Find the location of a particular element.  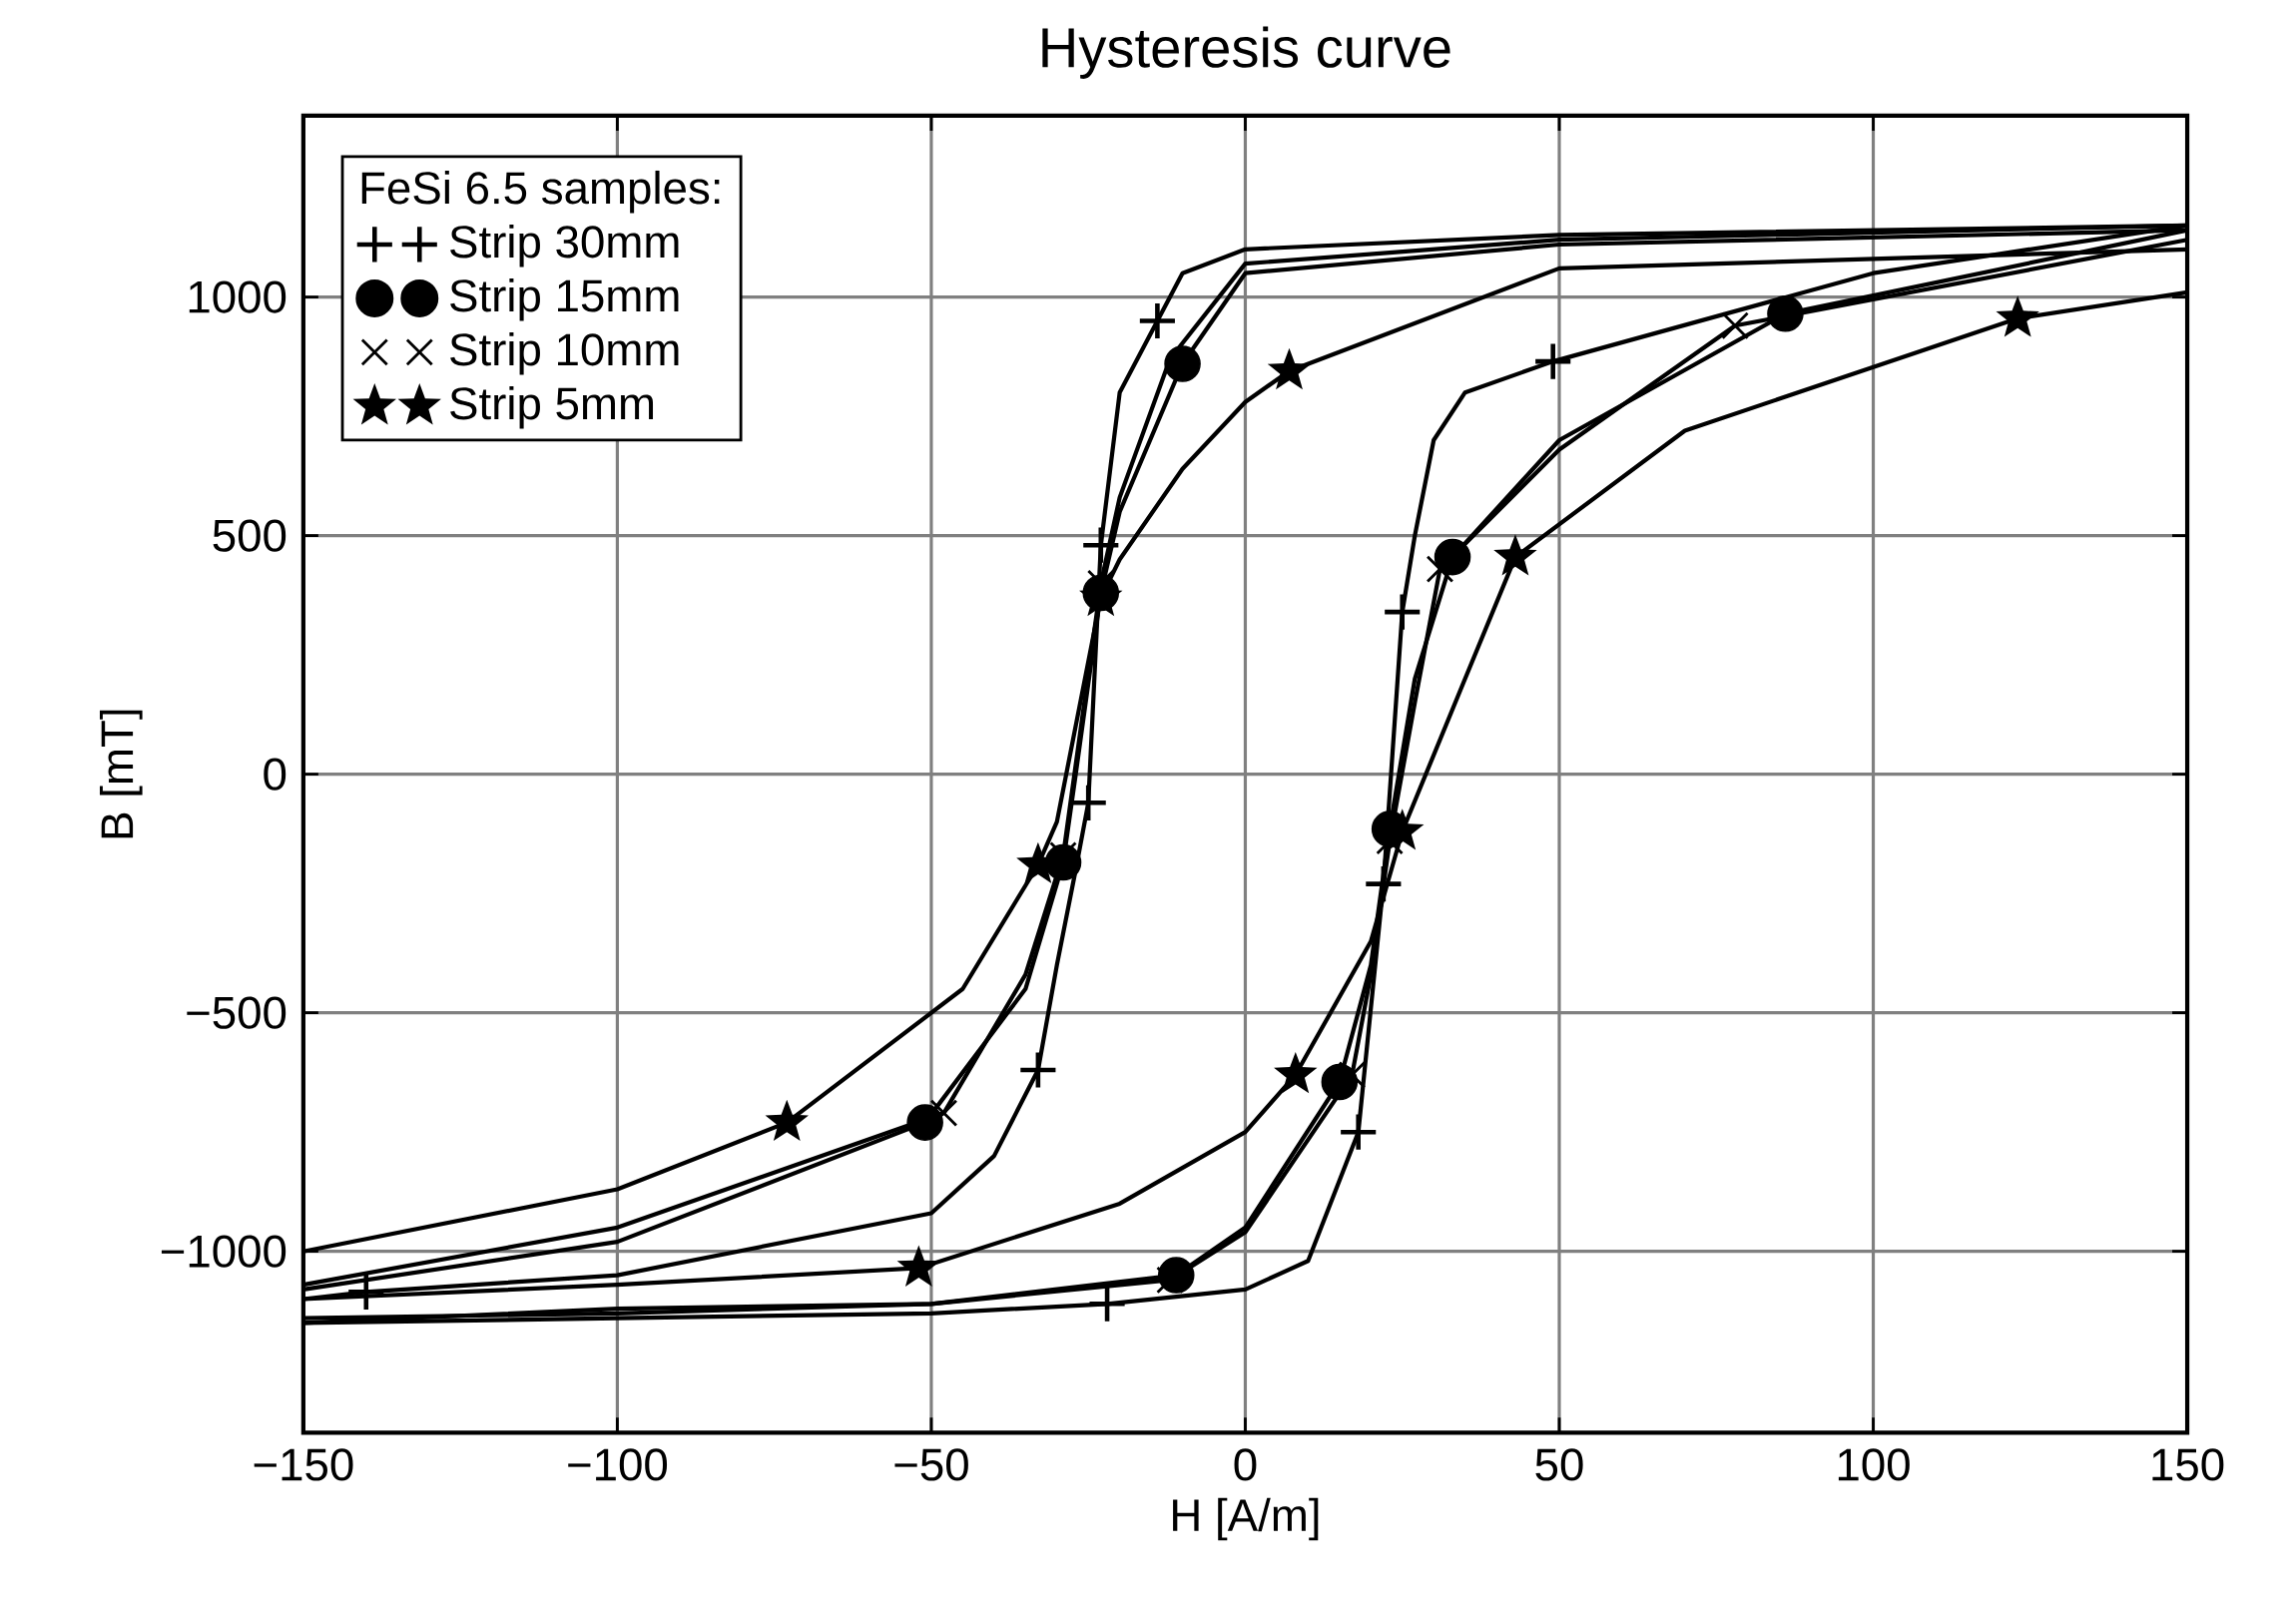

x-tick-label: 50 is located at coordinates (1559, 1464).